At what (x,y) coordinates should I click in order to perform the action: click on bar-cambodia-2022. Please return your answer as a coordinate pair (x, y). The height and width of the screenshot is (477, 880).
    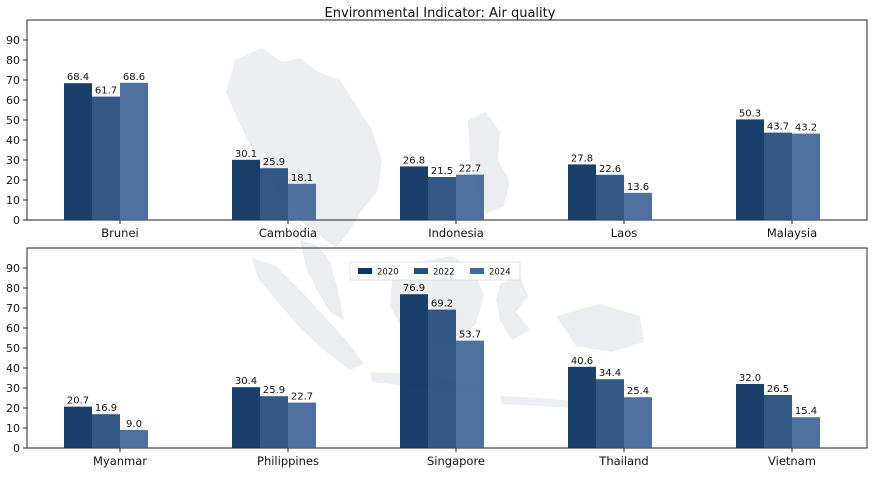
    Looking at the image, I should click on (274, 194).